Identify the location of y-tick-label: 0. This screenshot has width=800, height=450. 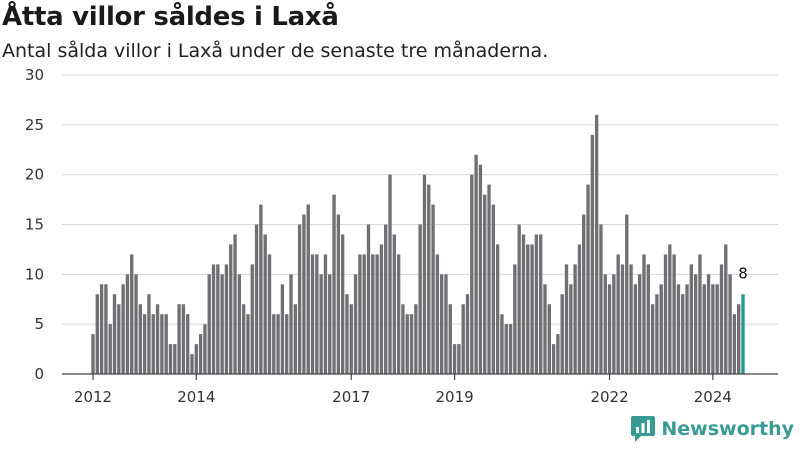
(39, 374).